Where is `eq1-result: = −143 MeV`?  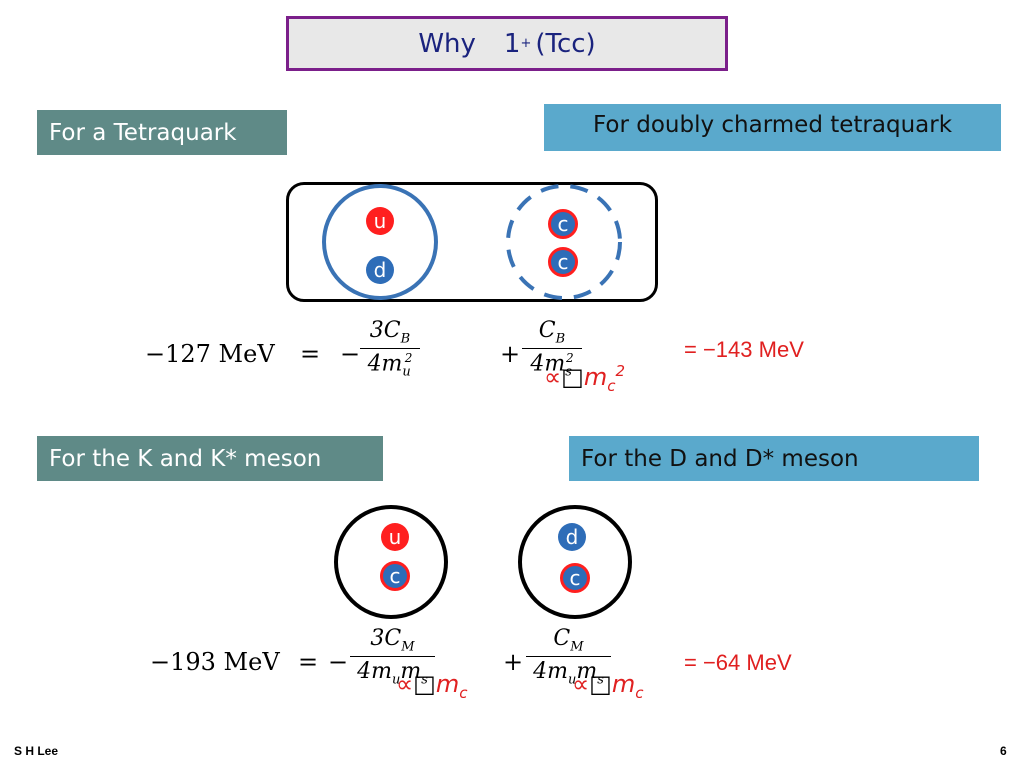 eq1-result: = −143 MeV is located at coordinates (744, 349).